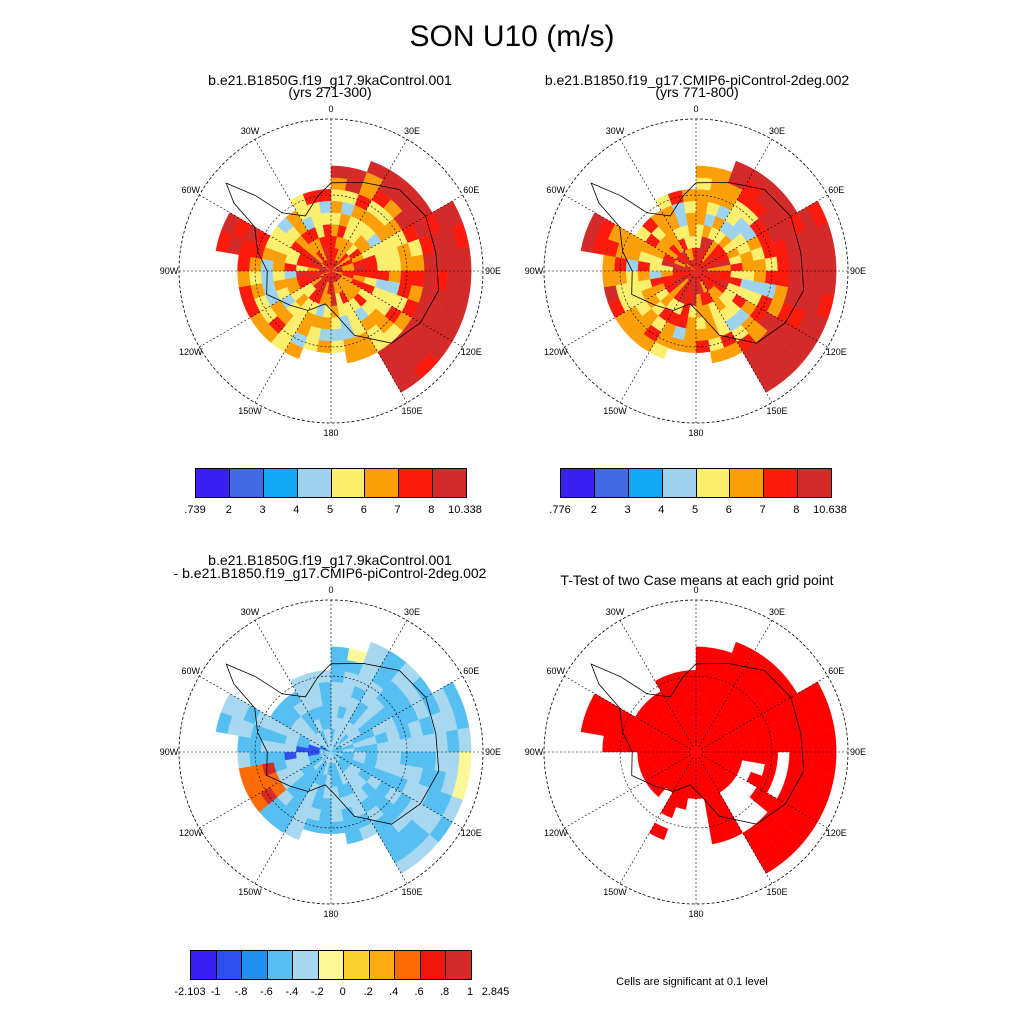 Image resolution: width=1024 pixels, height=1024 pixels. What do you see at coordinates (796, 510) in the screenshot?
I see `colorbar-label: 8` at bounding box center [796, 510].